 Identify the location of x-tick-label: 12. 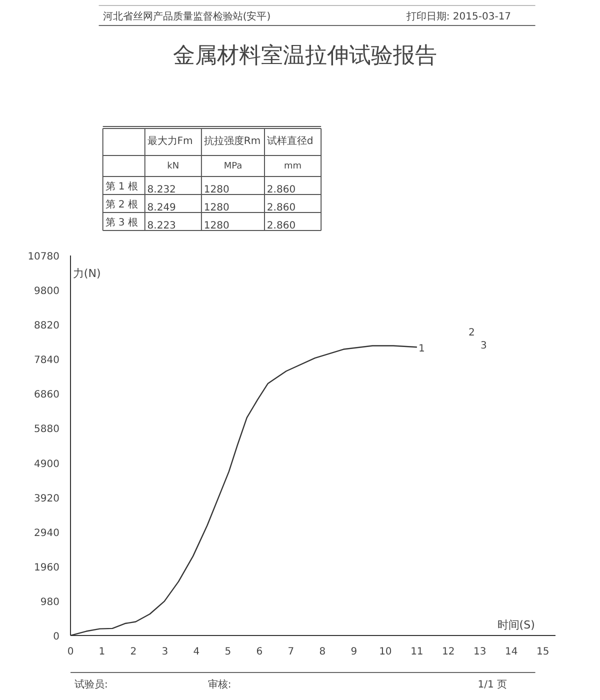
(448, 652).